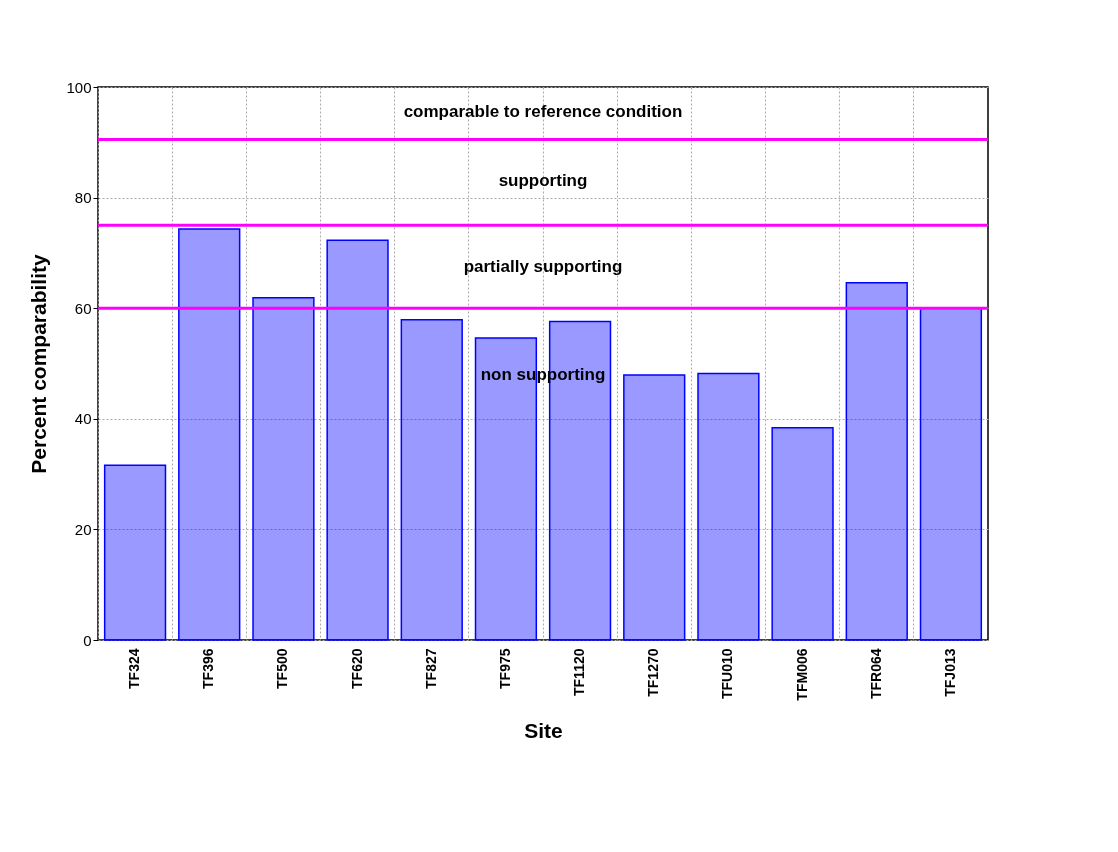  I want to click on x-axis-title: Site, so click(543, 730).